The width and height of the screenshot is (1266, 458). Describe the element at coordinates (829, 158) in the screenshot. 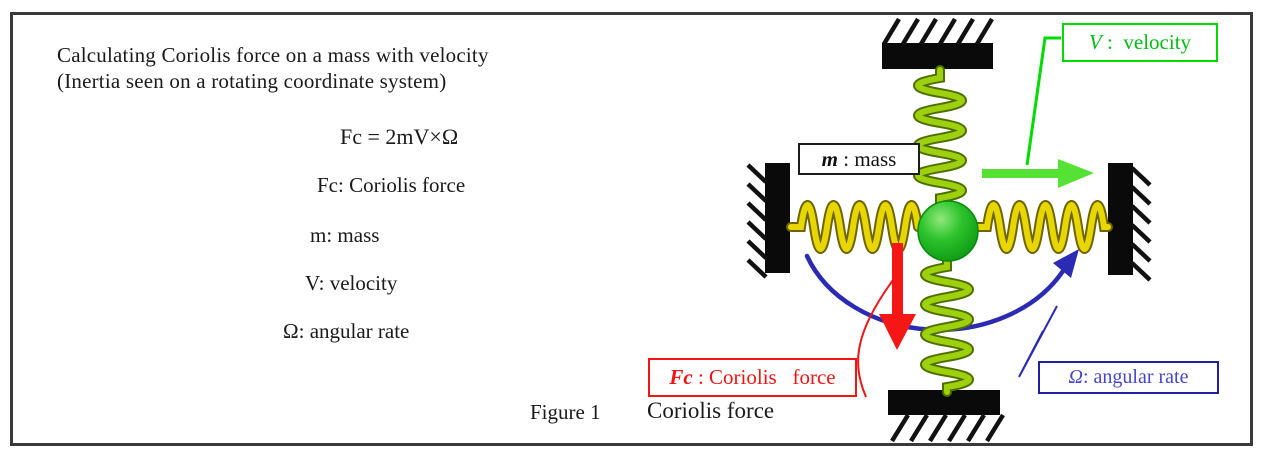

I see `mass-symbol: m` at that location.